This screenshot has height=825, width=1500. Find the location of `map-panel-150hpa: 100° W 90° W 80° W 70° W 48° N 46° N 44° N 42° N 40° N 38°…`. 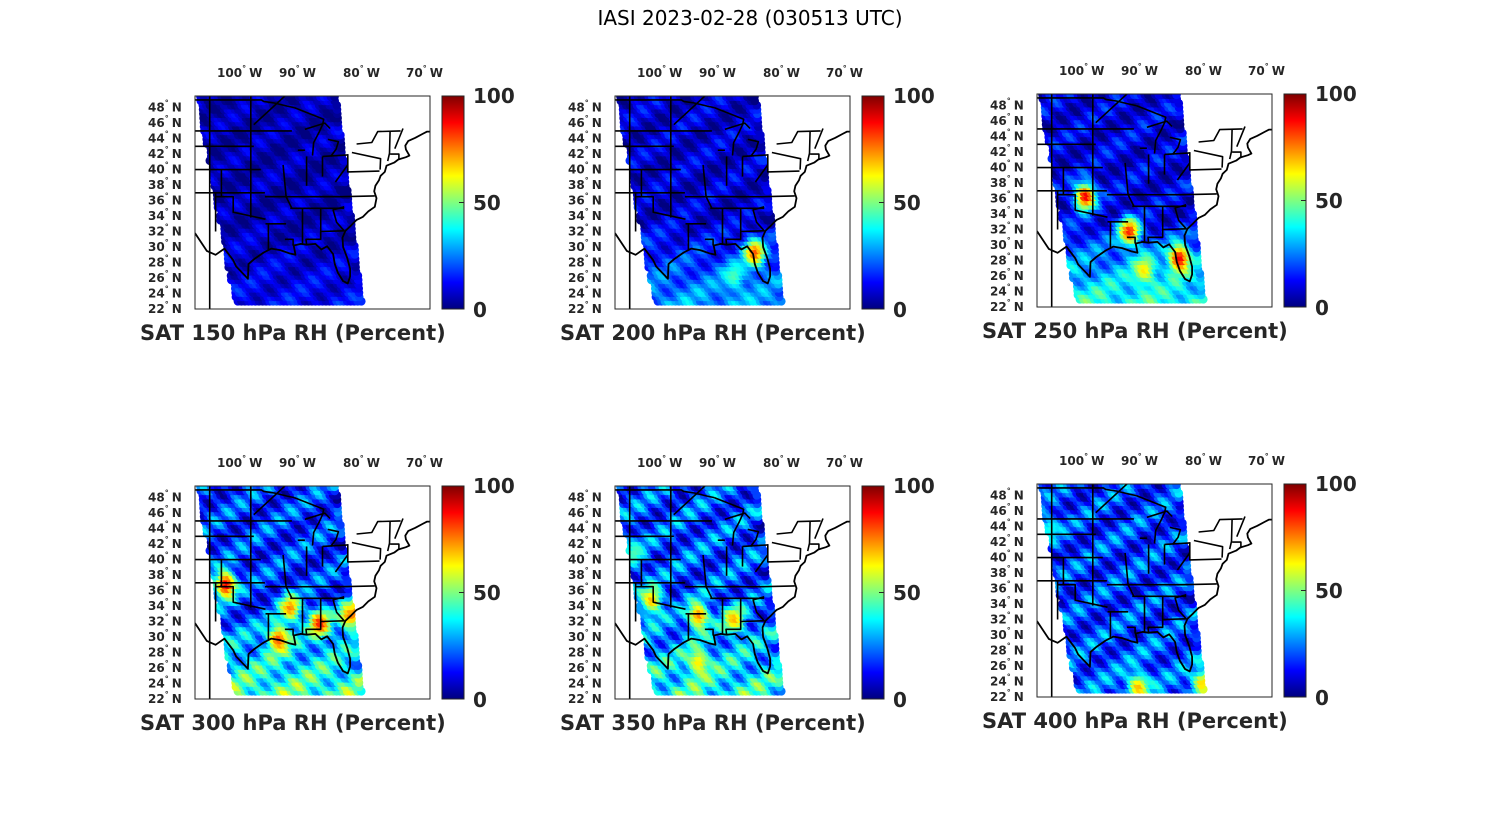

map-panel-150hpa: 100° W 90° W 80° W 70° W 48° N 46° N 44° N 42° N 40° N 38°… is located at coordinates (350, 220).